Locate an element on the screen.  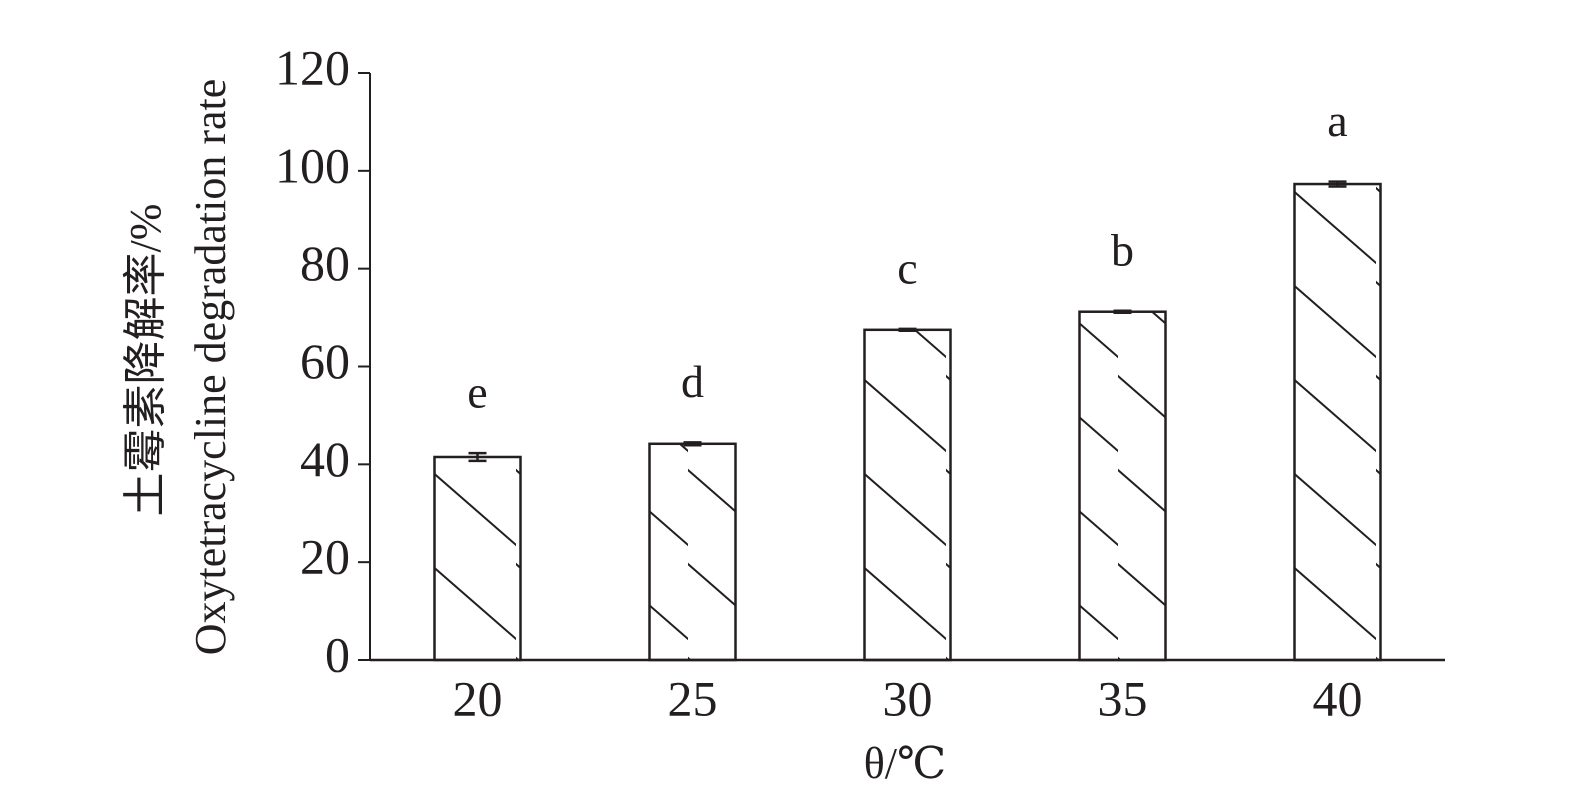
x-tick-label: 20 is located at coordinates (478, 698).